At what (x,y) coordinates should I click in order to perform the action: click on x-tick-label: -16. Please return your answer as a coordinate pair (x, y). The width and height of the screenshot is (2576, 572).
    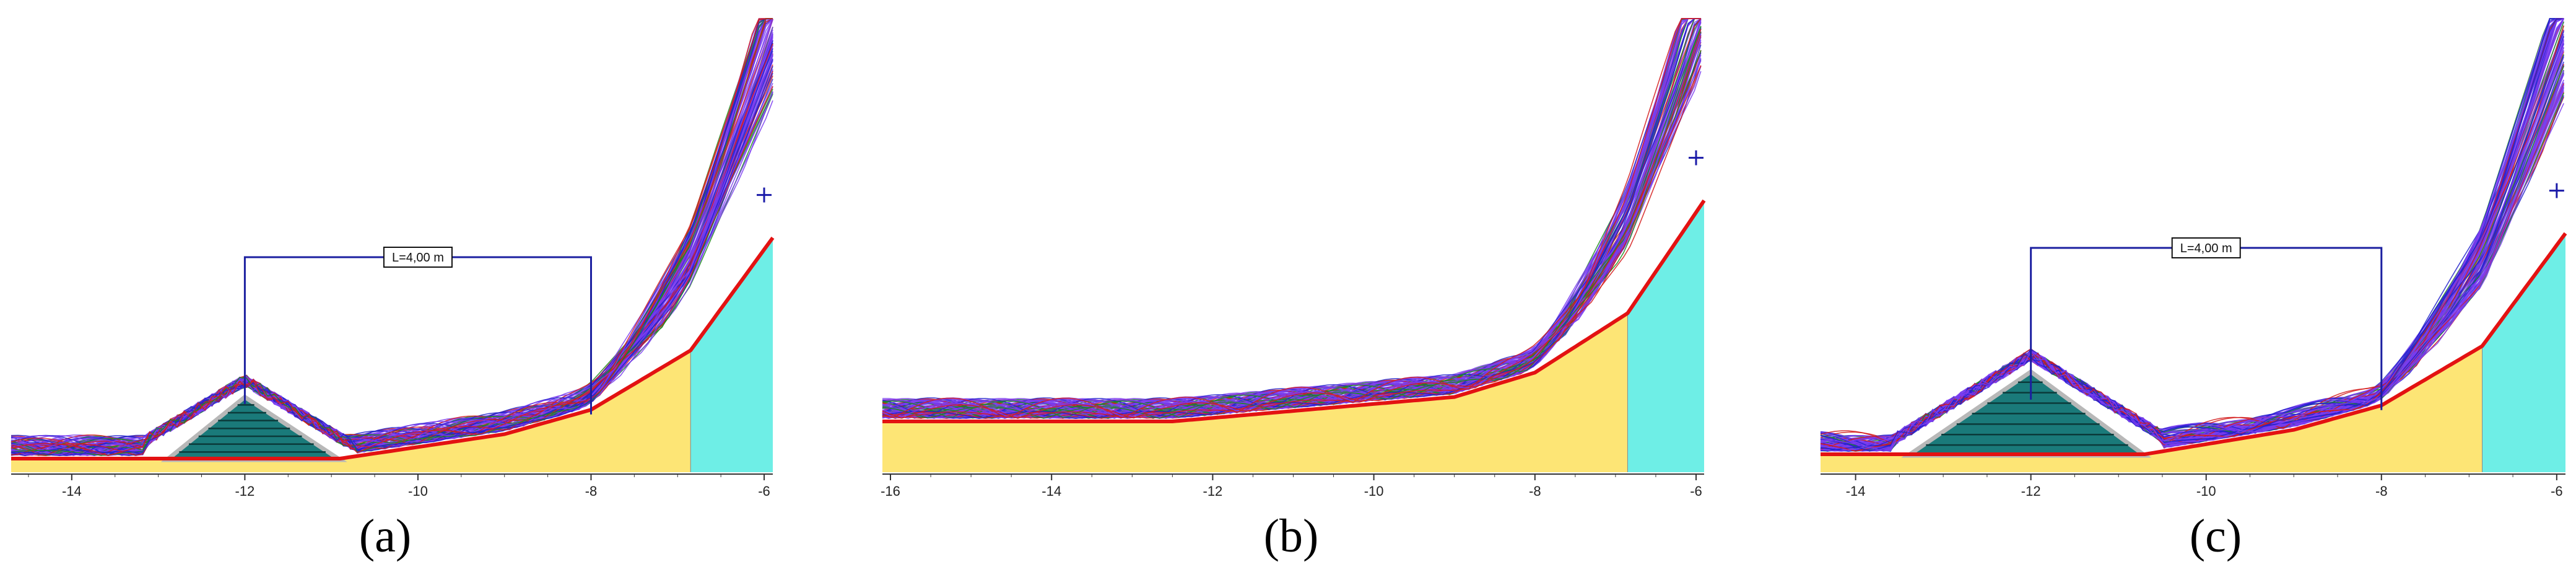
    Looking at the image, I should click on (890, 491).